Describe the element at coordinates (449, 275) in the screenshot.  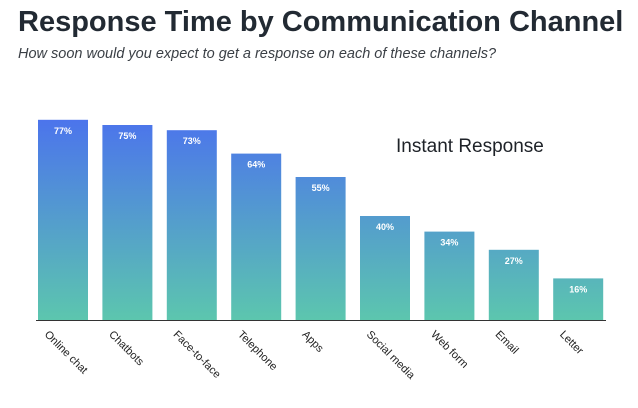
I see `bar-web-form` at that location.